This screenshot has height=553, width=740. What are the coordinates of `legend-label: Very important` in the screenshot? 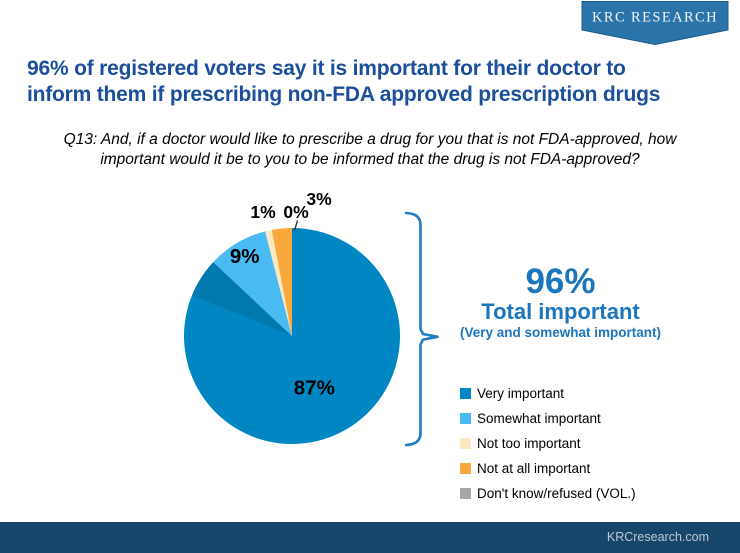 It's located at (521, 393).